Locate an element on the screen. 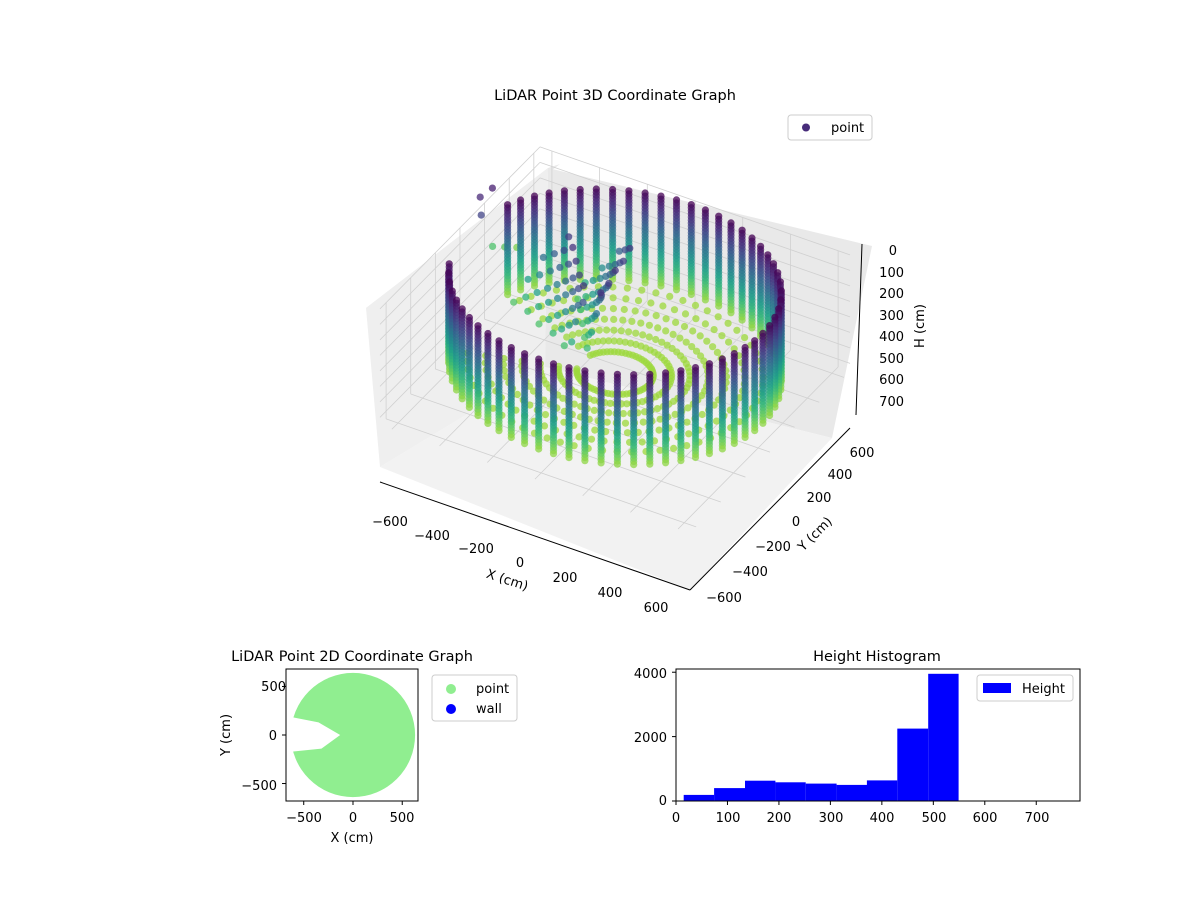 This screenshot has height=900, width=1200. x-tick-label: 500 is located at coordinates (402, 818).